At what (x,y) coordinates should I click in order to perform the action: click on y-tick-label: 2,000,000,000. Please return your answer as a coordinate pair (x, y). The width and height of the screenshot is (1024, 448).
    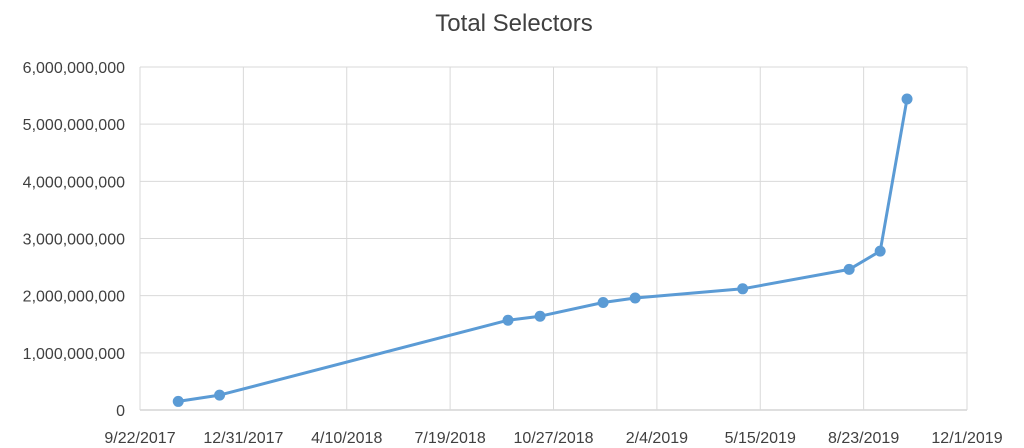
    Looking at the image, I should click on (74, 297).